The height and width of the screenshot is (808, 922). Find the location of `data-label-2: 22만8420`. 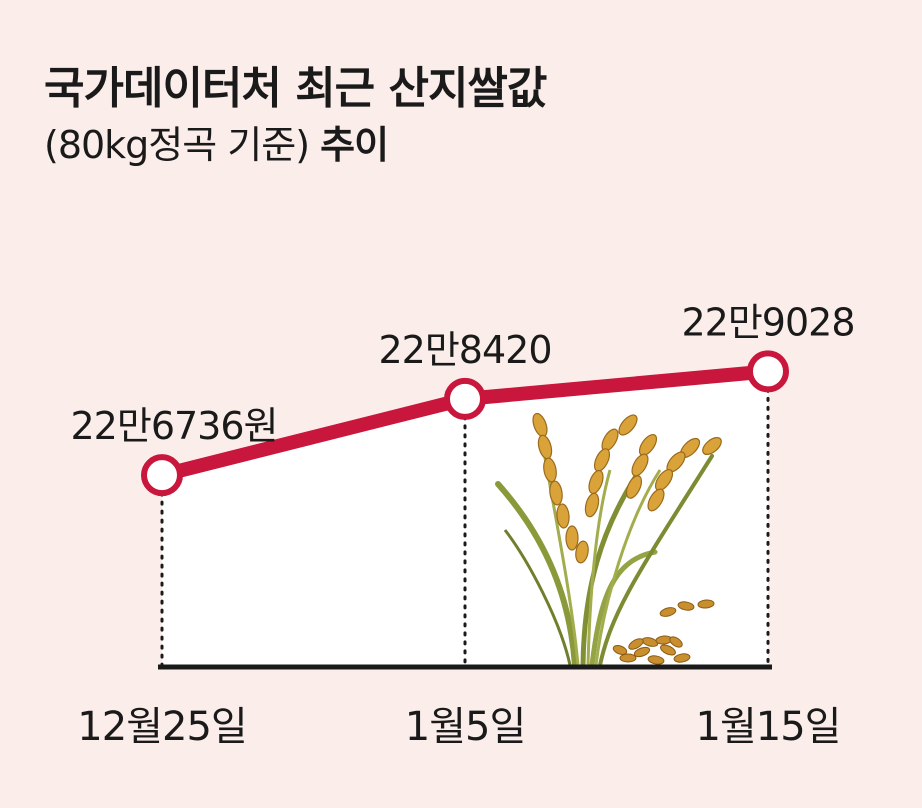

data-label-2: 22만8420 is located at coordinates (464, 350).